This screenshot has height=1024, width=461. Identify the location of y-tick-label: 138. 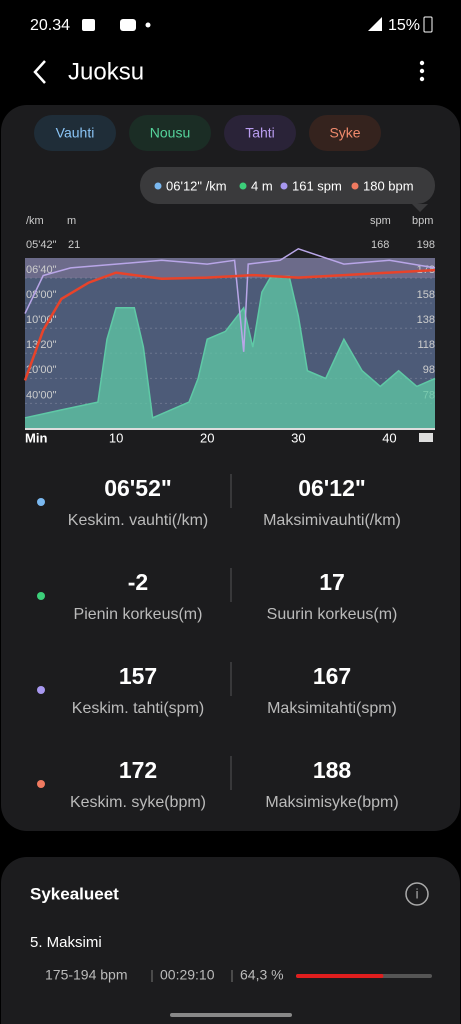
(426, 320).